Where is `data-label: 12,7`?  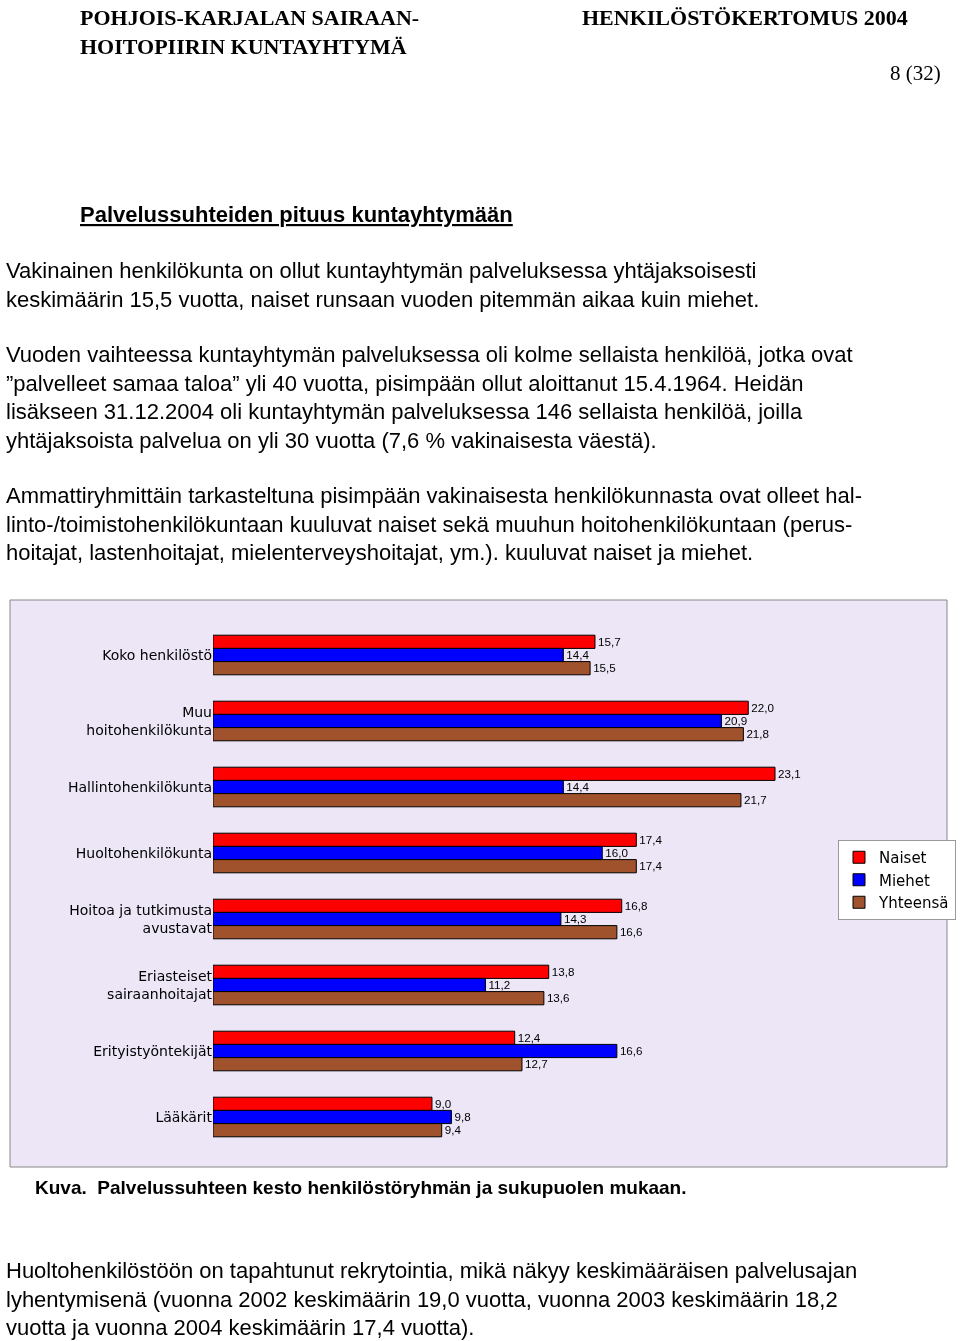
data-label: 12,7 is located at coordinates (536, 1064).